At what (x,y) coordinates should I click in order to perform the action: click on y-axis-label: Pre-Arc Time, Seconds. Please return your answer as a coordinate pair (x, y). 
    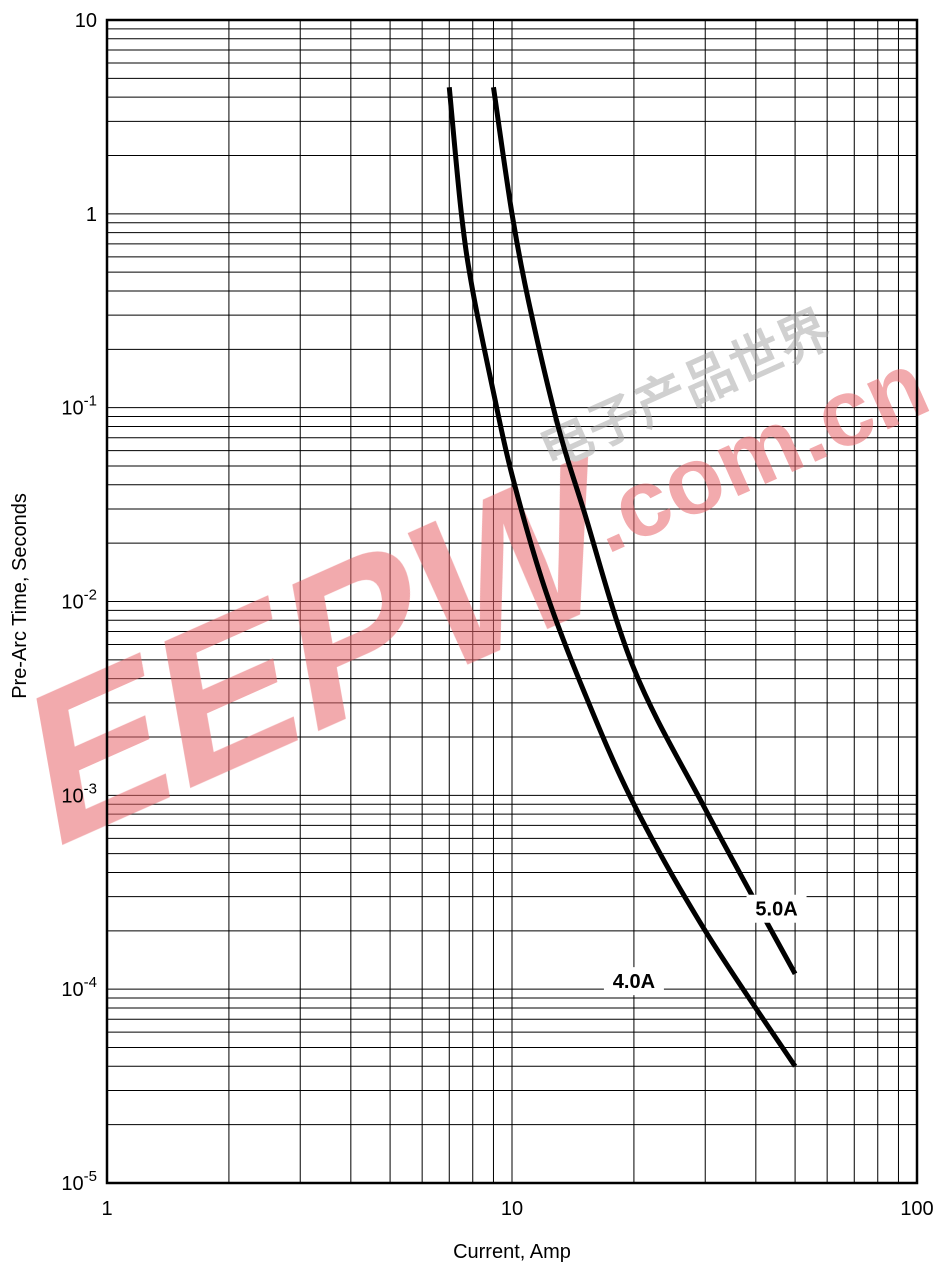
    Looking at the image, I should click on (20, 596).